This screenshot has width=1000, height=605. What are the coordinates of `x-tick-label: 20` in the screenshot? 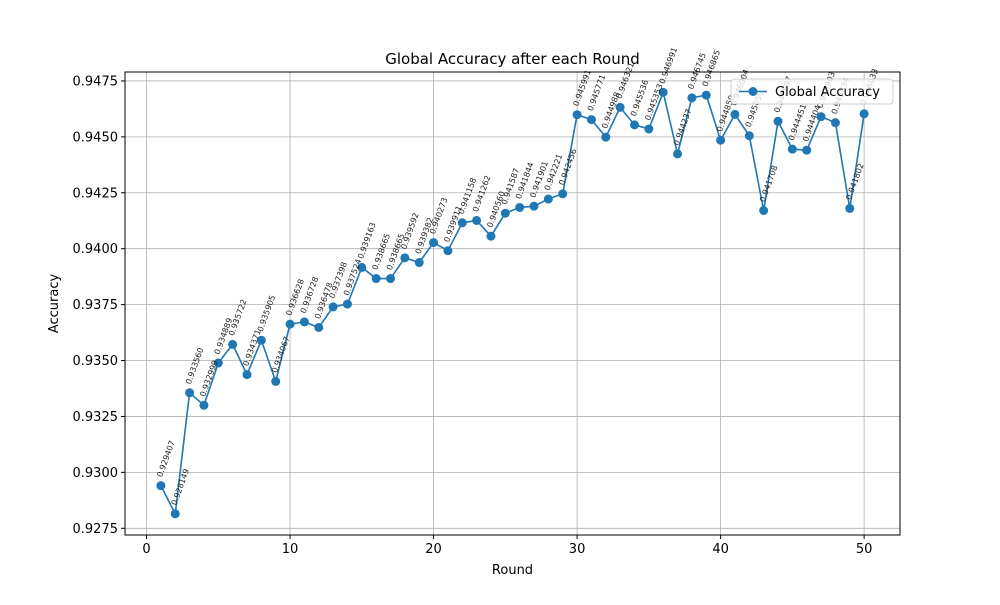 It's located at (433, 549).